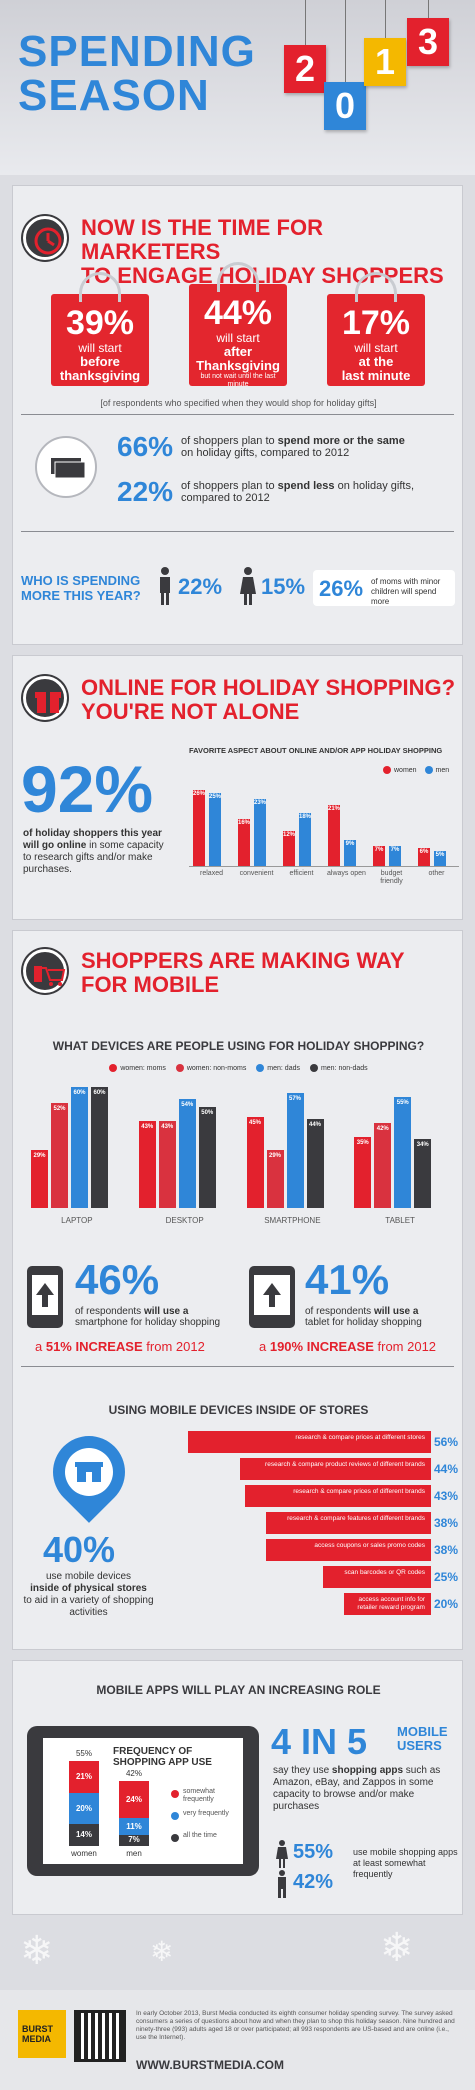 The height and width of the screenshot is (2090, 475). I want to click on mobile-users-label: MOBILE USERS, so click(422, 1738).